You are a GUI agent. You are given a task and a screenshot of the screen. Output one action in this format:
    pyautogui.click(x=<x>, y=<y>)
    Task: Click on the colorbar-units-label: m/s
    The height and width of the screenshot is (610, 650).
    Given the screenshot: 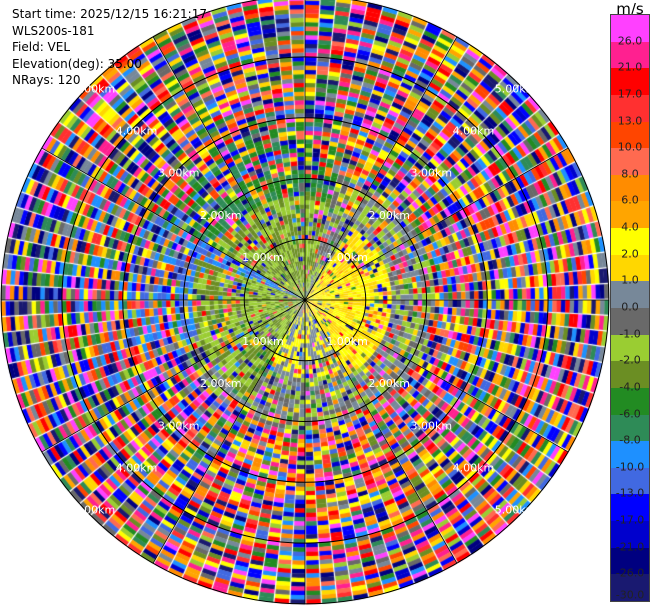 What is the action you would take?
    pyautogui.click(x=630, y=9)
    